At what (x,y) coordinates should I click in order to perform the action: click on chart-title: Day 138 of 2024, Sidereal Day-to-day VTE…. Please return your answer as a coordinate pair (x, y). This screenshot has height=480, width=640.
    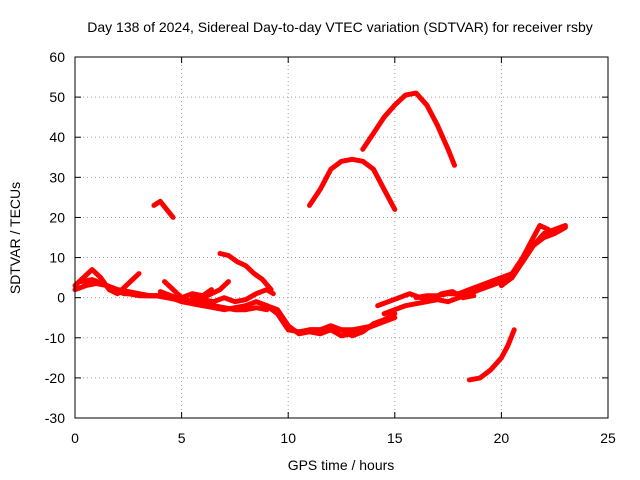
    Looking at the image, I should click on (340, 27).